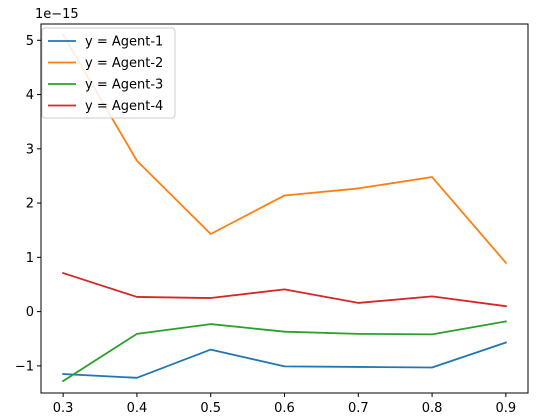  Describe the element at coordinates (30, 312) in the screenshot. I see `y-tick-label: 0` at that location.